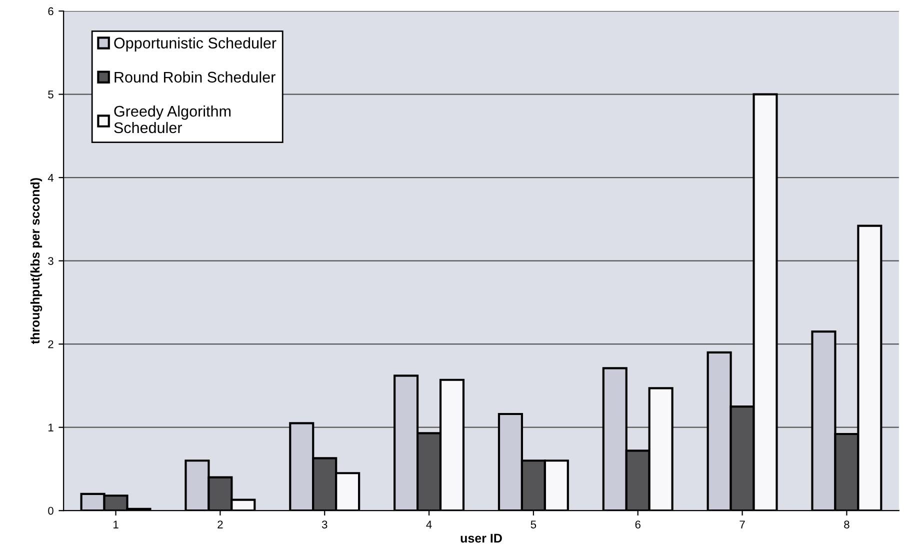  What do you see at coordinates (36, 261) in the screenshot?
I see `y-axis-title: throughput(kbs per sccond)` at bounding box center [36, 261].